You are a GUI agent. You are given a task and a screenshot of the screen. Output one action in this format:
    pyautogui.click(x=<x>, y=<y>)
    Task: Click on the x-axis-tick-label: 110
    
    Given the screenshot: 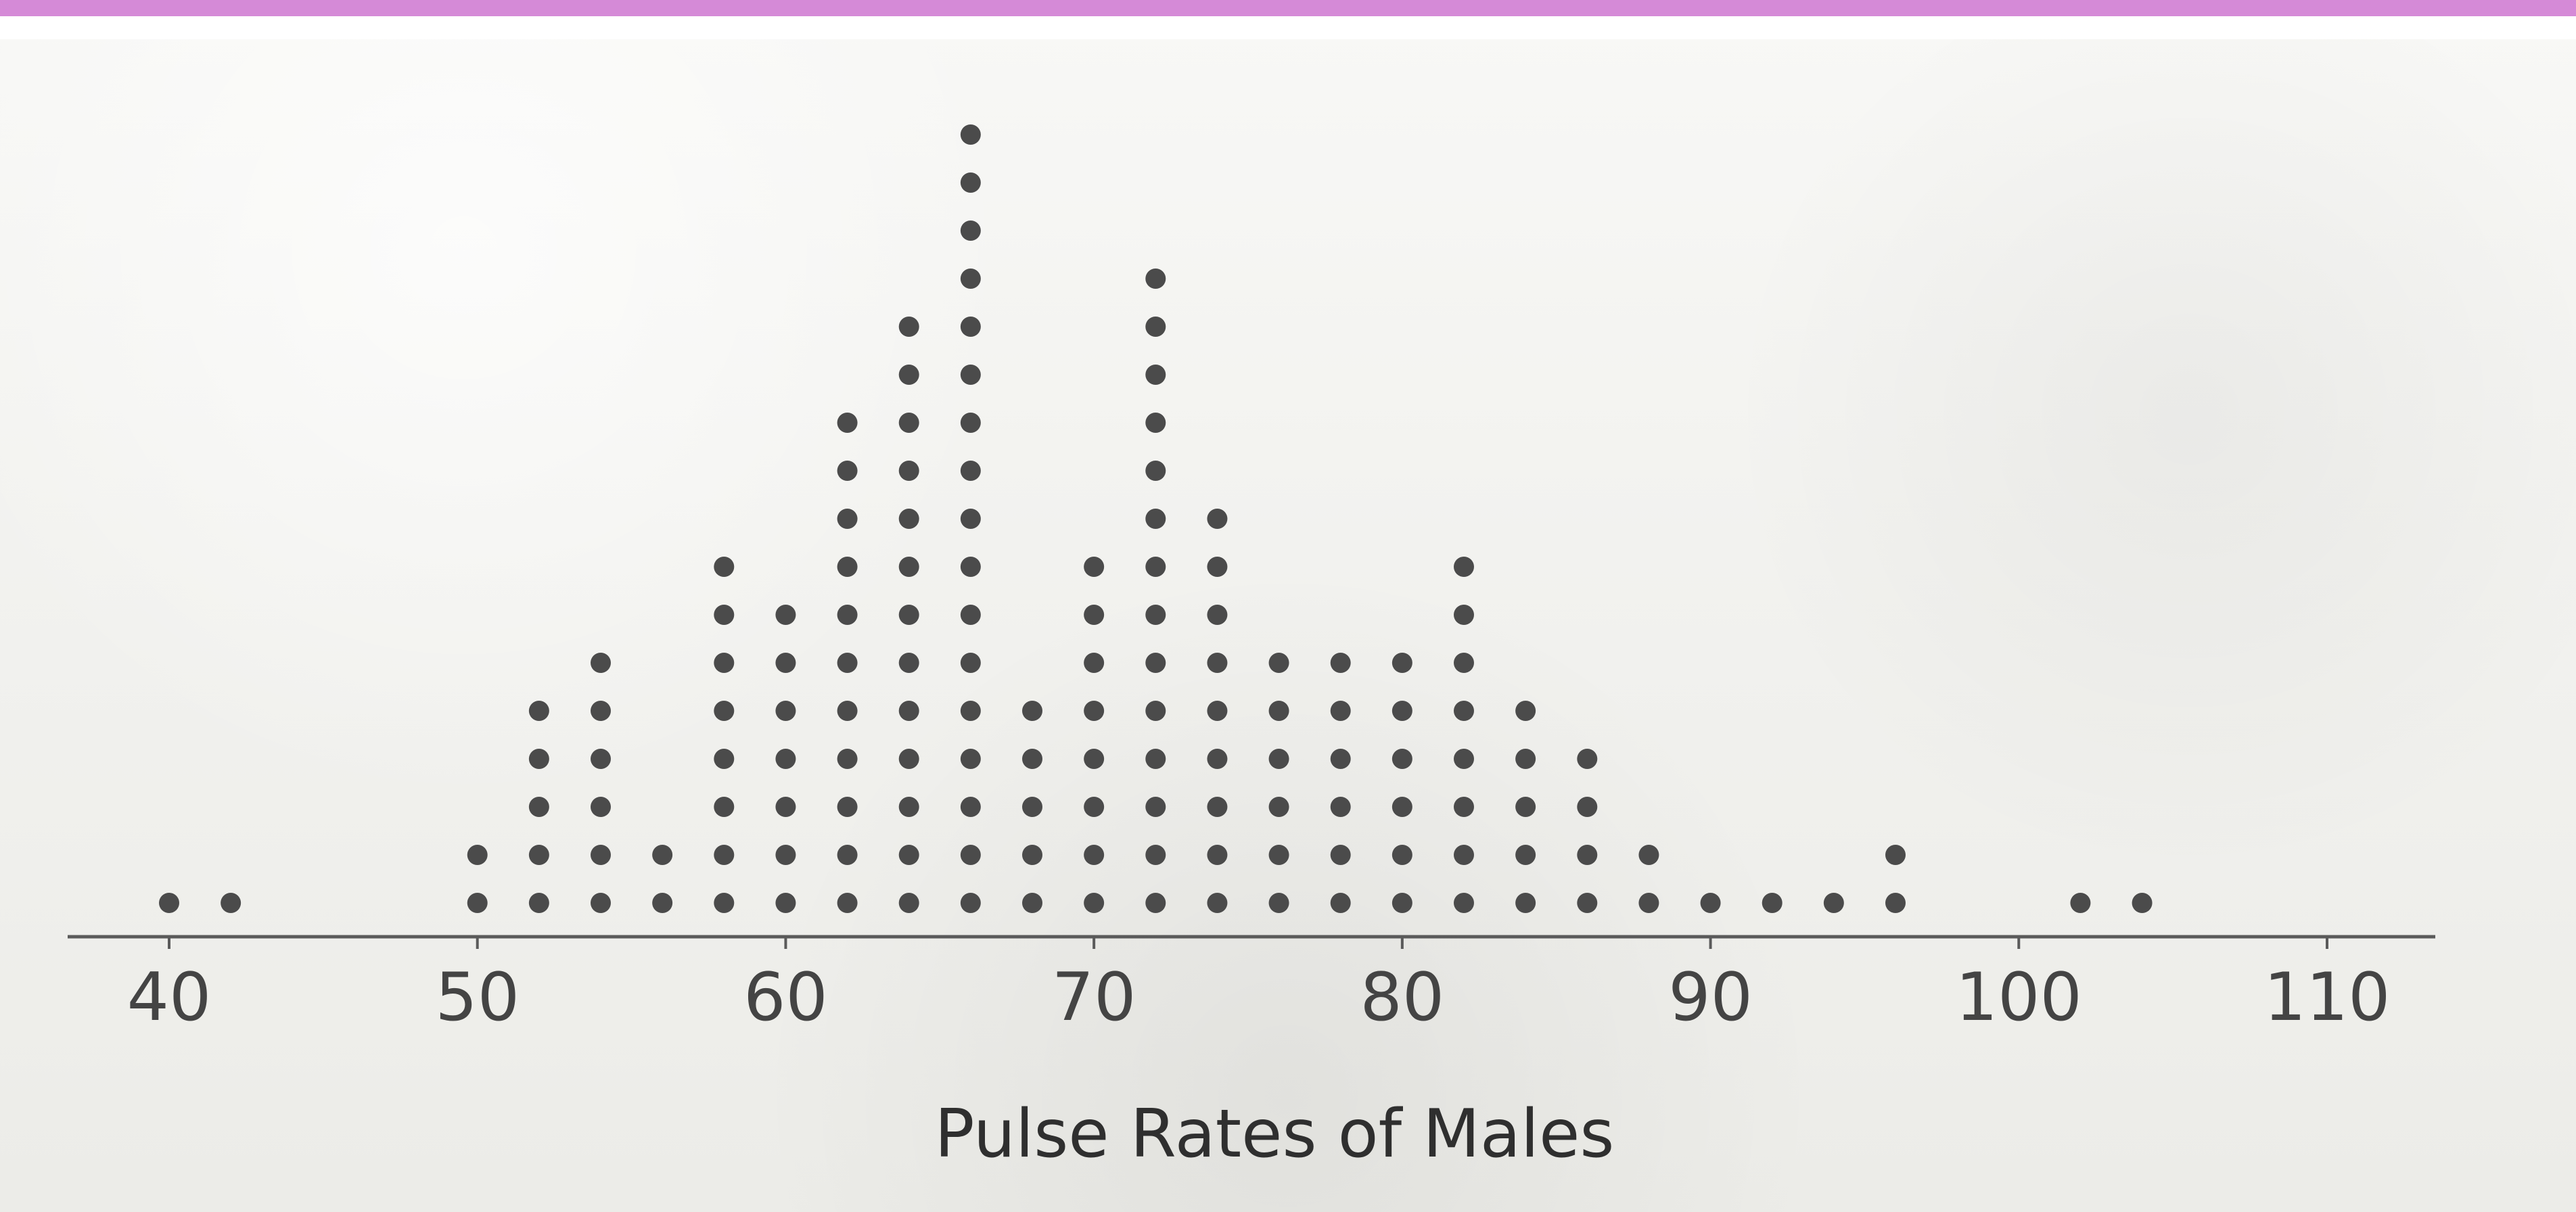 What is the action you would take?
    pyautogui.click(x=2326, y=997)
    